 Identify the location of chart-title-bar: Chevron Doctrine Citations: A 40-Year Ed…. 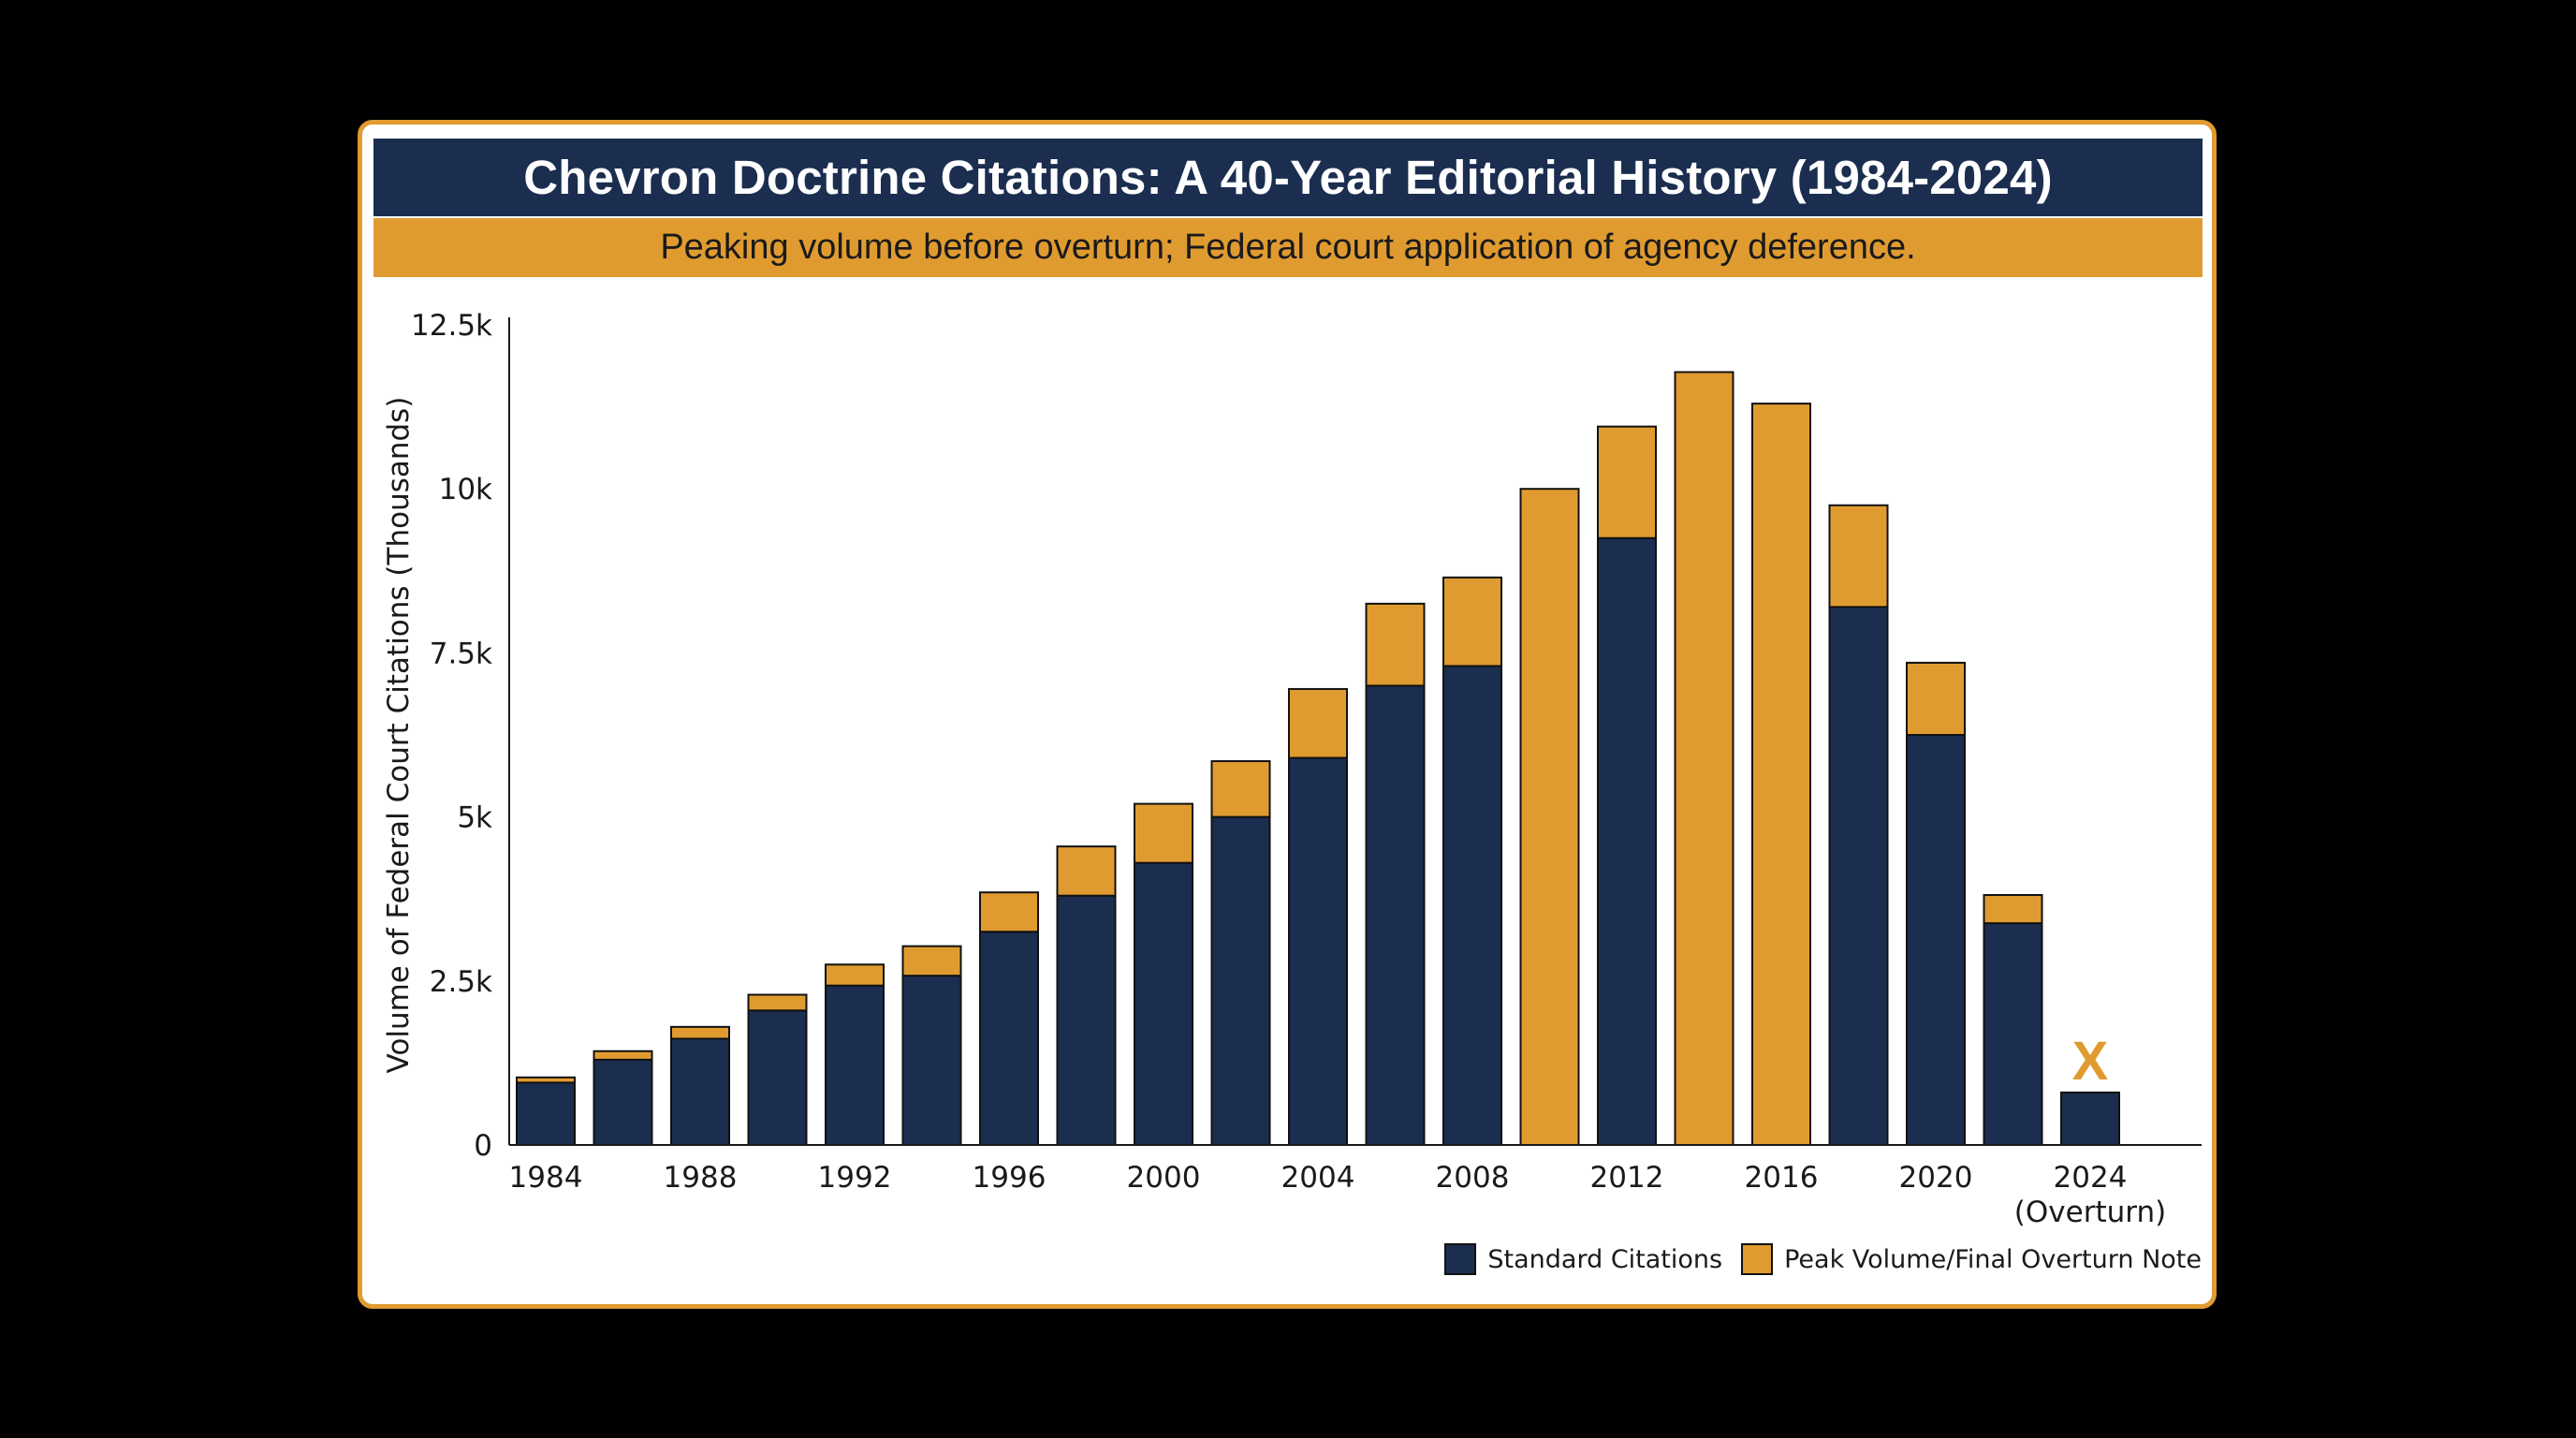
(1288, 177).